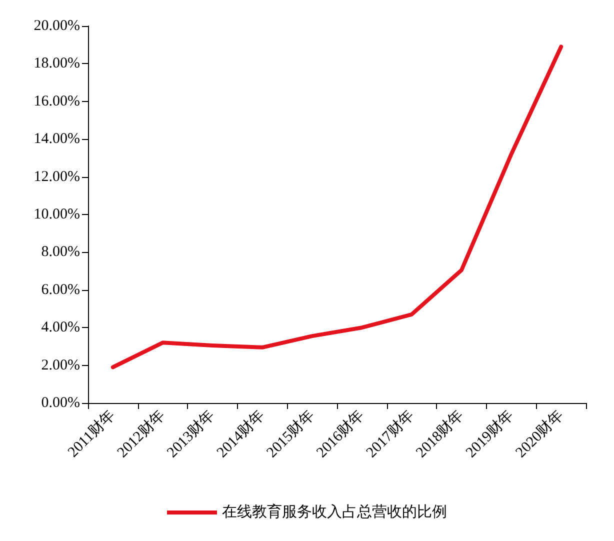 This screenshot has height=541, width=614. I want to click on y-tick-label: 0.00%, so click(60, 403).